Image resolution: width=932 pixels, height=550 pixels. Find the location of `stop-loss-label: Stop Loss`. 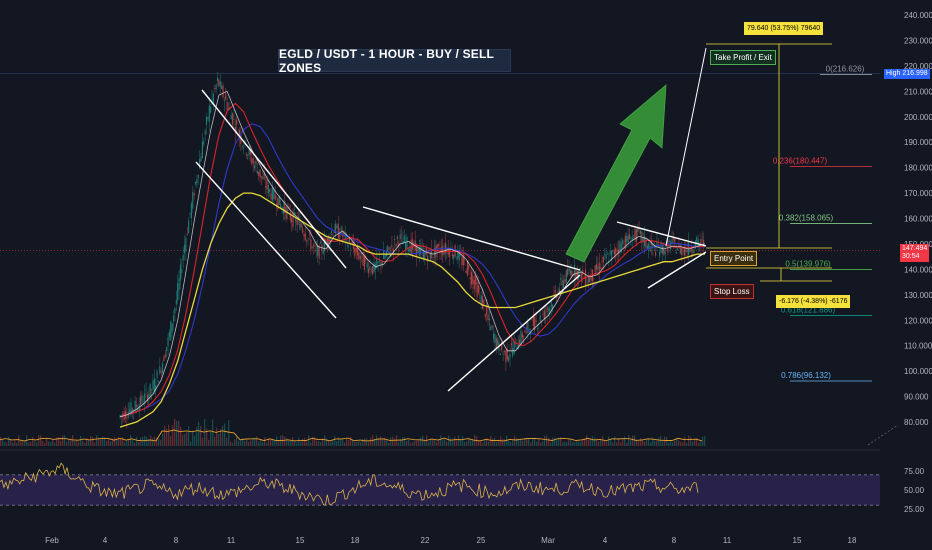

stop-loss-label: Stop Loss is located at coordinates (732, 291).